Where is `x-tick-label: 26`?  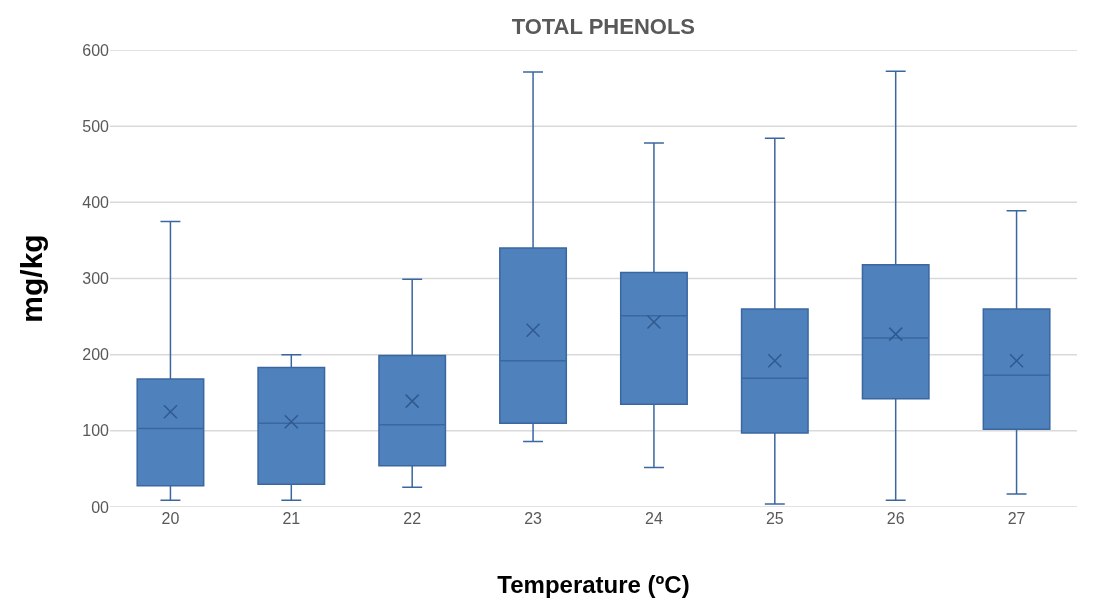
x-tick-label: 26 is located at coordinates (895, 518).